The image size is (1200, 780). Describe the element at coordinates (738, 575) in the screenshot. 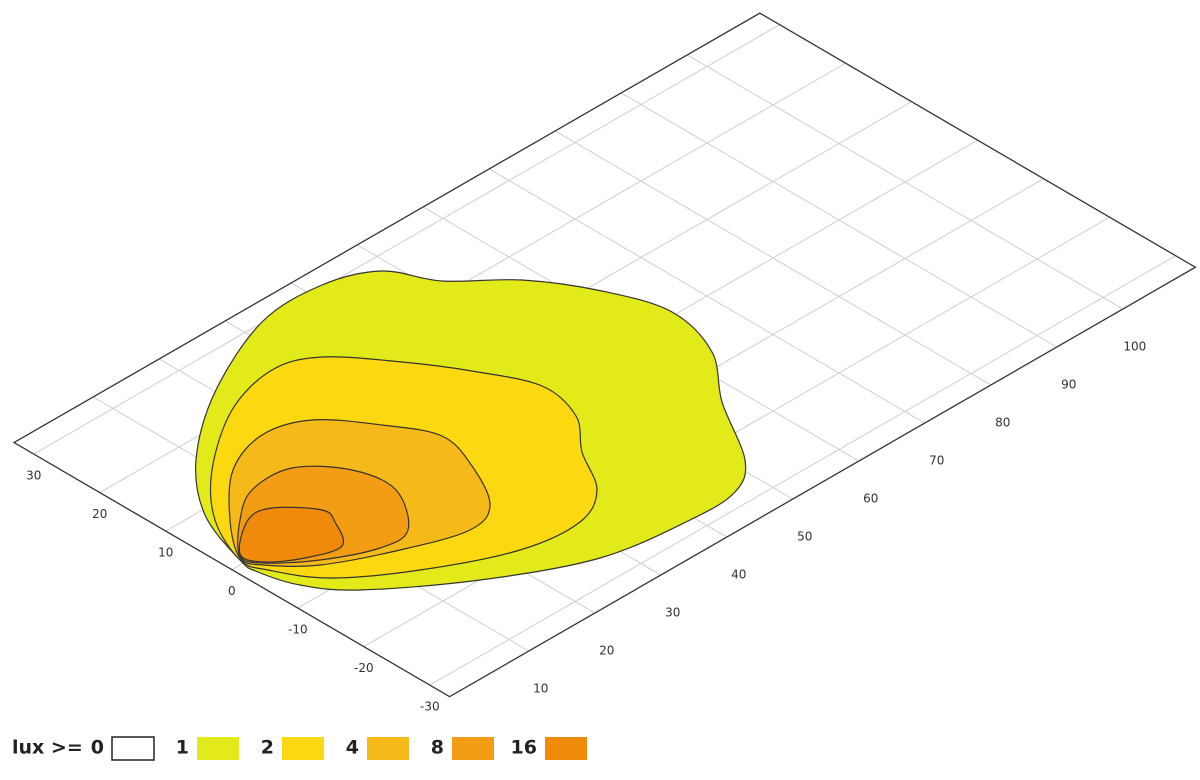

I see `y-tick-label: 40` at that location.